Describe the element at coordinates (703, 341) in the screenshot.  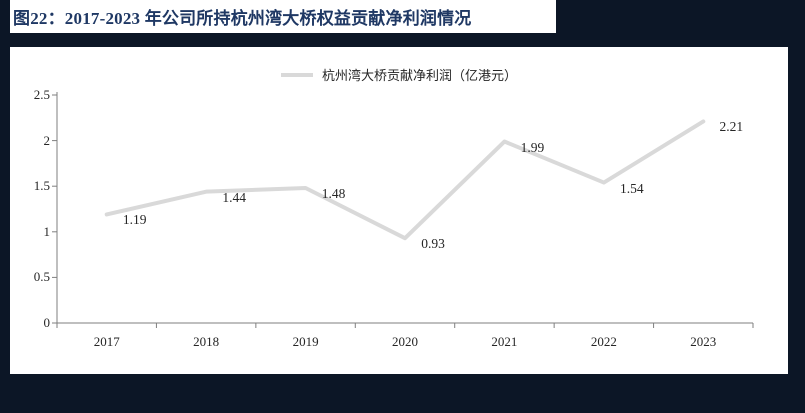
I see `x-axis-label: 2023` at that location.